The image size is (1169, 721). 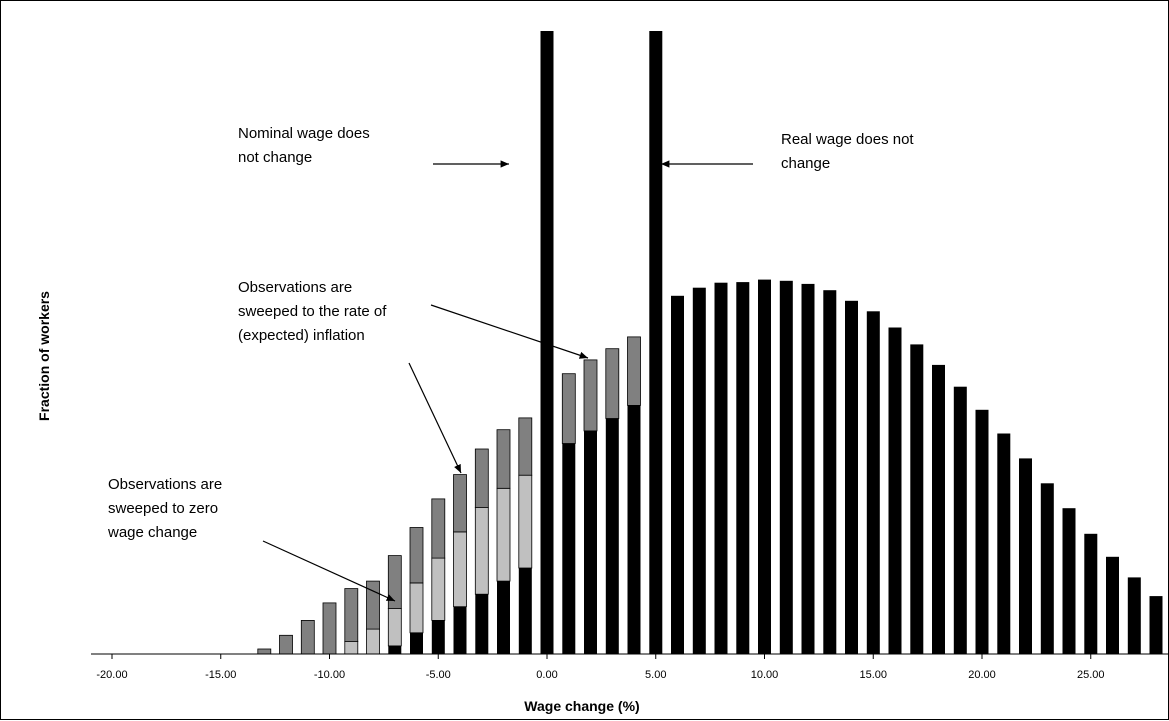 What do you see at coordinates (329, 675) in the screenshot?
I see `x-tick-label: -10.00` at bounding box center [329, 675].